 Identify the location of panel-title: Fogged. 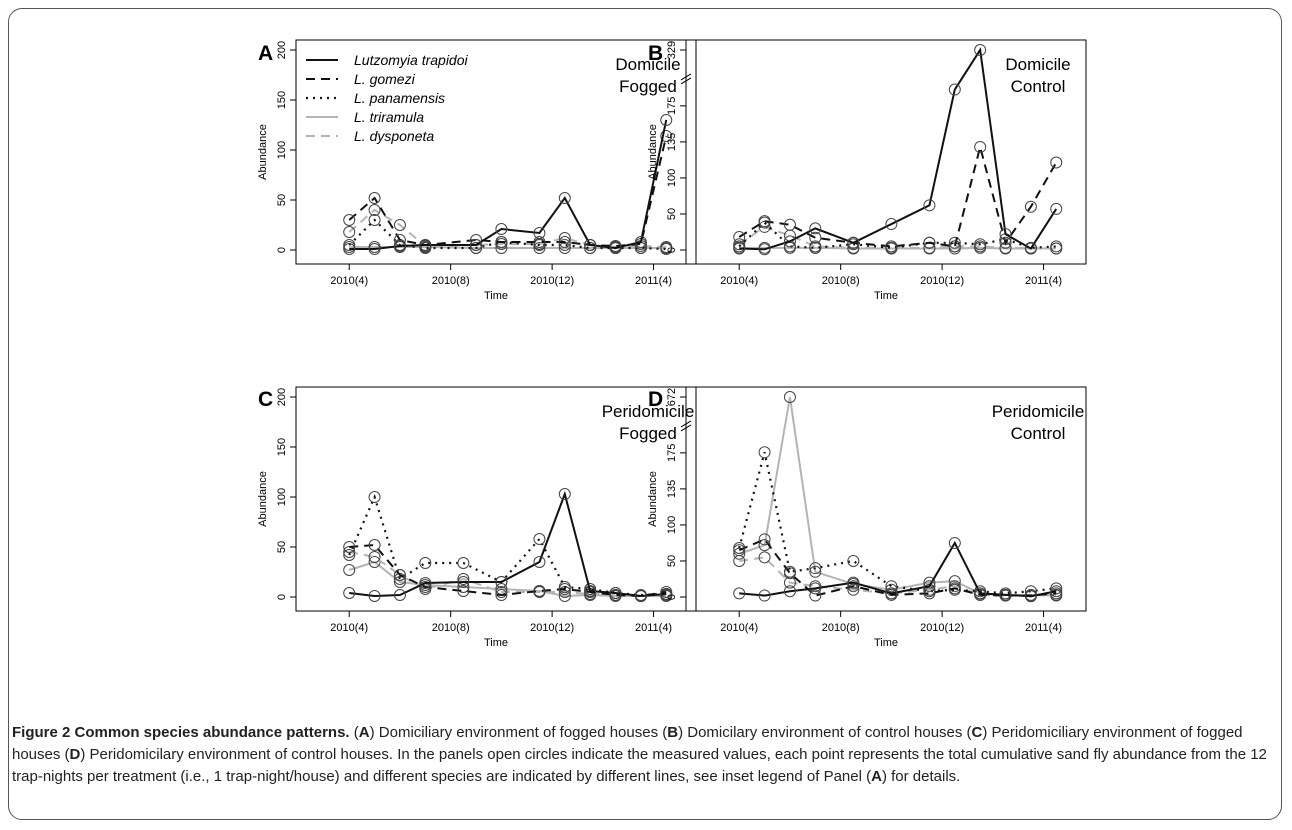
(648, 86).